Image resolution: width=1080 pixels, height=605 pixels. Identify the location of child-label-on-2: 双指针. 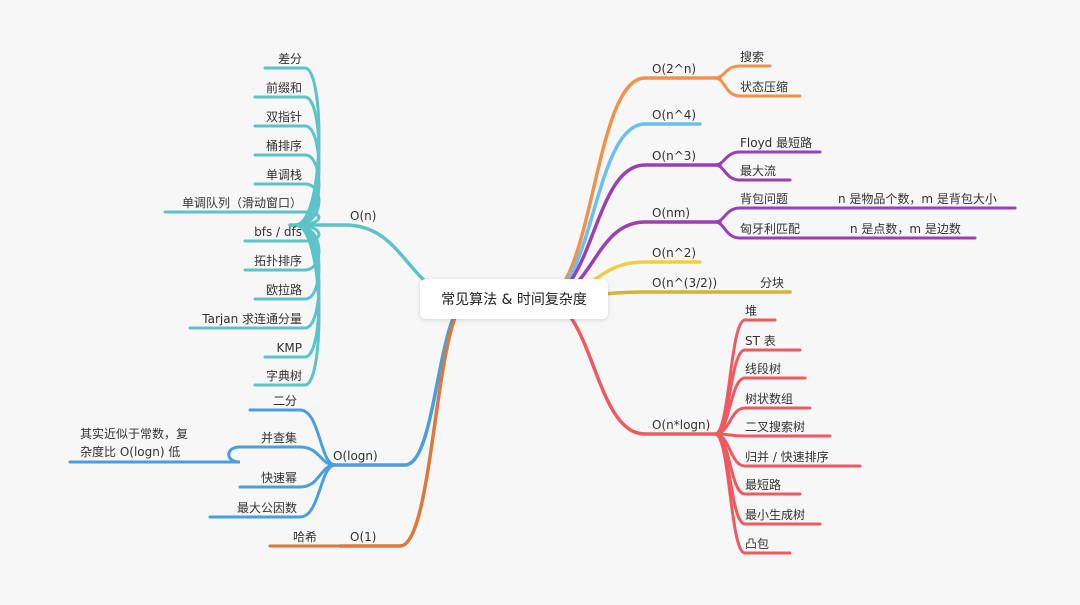
(283, 117).